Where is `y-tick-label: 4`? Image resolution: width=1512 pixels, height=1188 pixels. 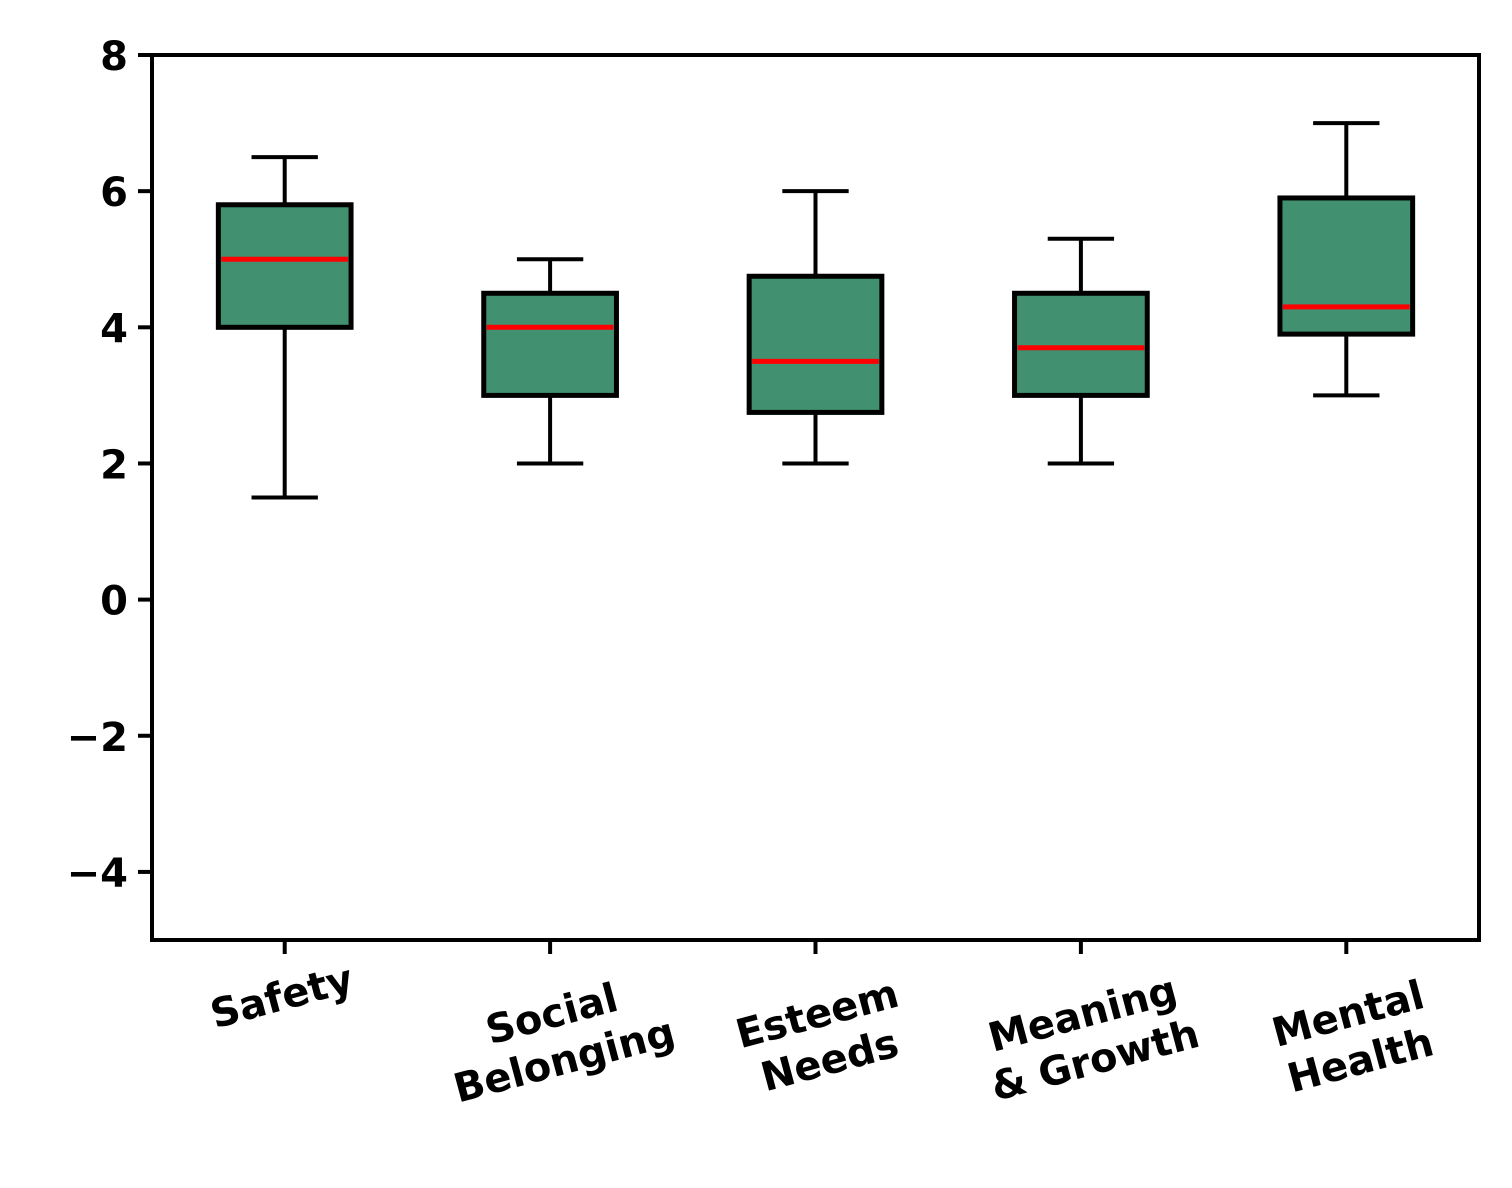 y-tick-label: 4 is located at coordinates (114, 329).